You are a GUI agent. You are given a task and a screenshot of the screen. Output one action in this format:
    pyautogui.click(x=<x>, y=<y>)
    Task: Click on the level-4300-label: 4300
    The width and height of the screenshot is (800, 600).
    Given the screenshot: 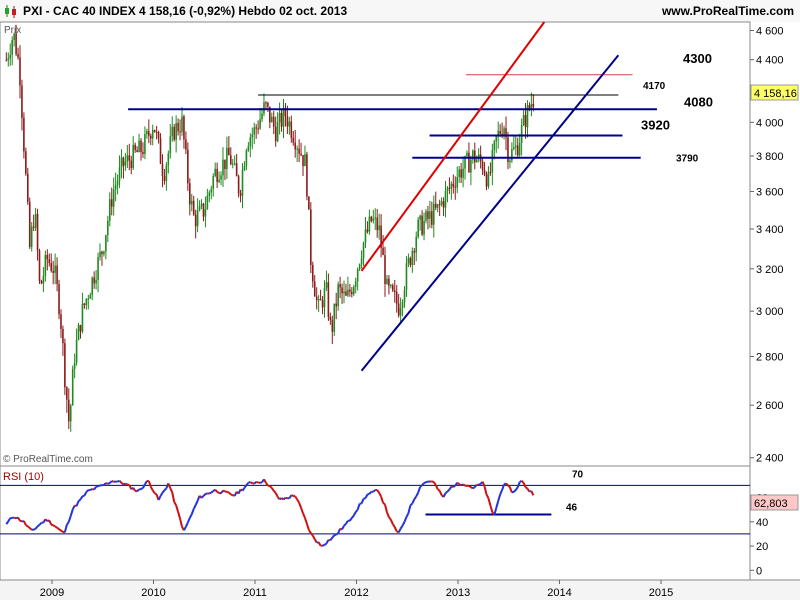 What is the action you would take?
    pyautogui.click(x=697, y=58)
    